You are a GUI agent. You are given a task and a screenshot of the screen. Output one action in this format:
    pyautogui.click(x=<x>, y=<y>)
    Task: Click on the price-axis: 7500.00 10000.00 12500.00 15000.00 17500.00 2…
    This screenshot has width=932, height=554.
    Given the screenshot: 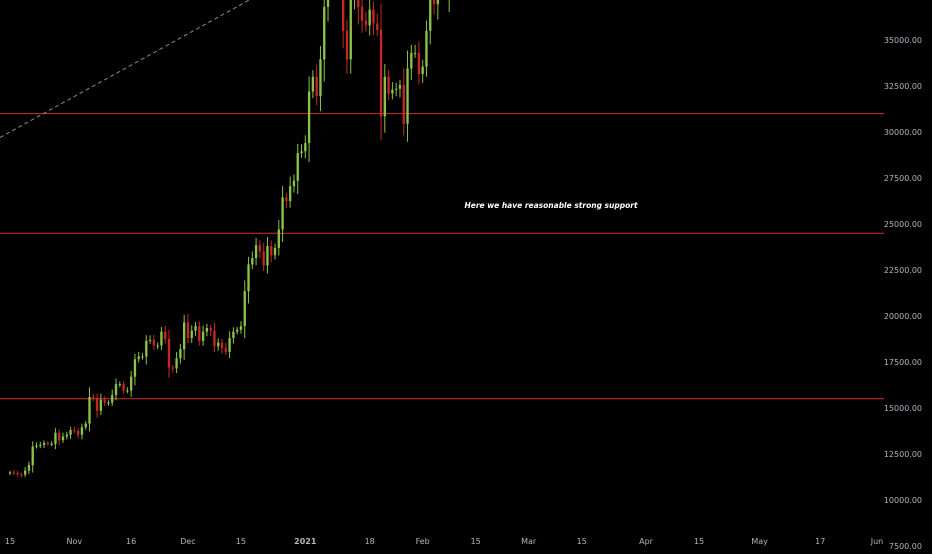 What is the action you would take?
    pyautogui.click(x=903, y=275)
    